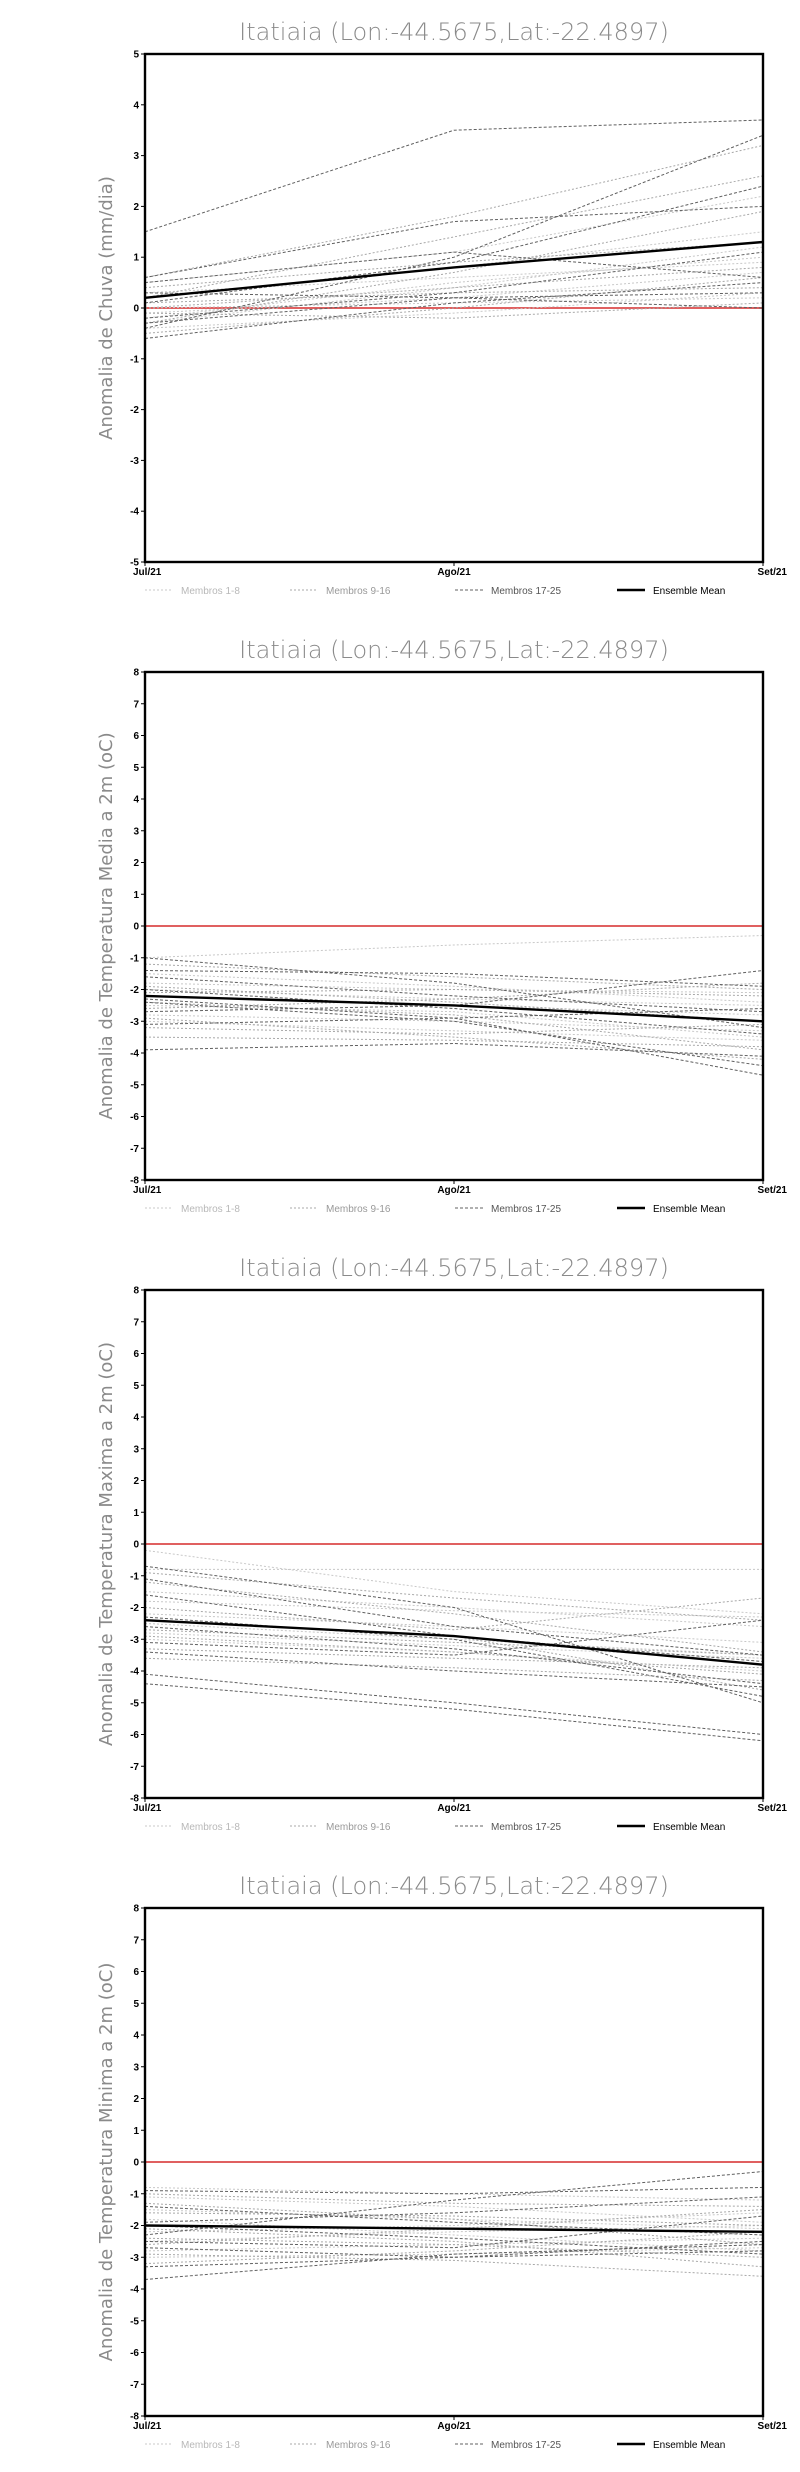 Image resolution: width=800 pixels, height=2472 pixels. I want to click on x-tick-label: Jul/21, so click(147, 1808).